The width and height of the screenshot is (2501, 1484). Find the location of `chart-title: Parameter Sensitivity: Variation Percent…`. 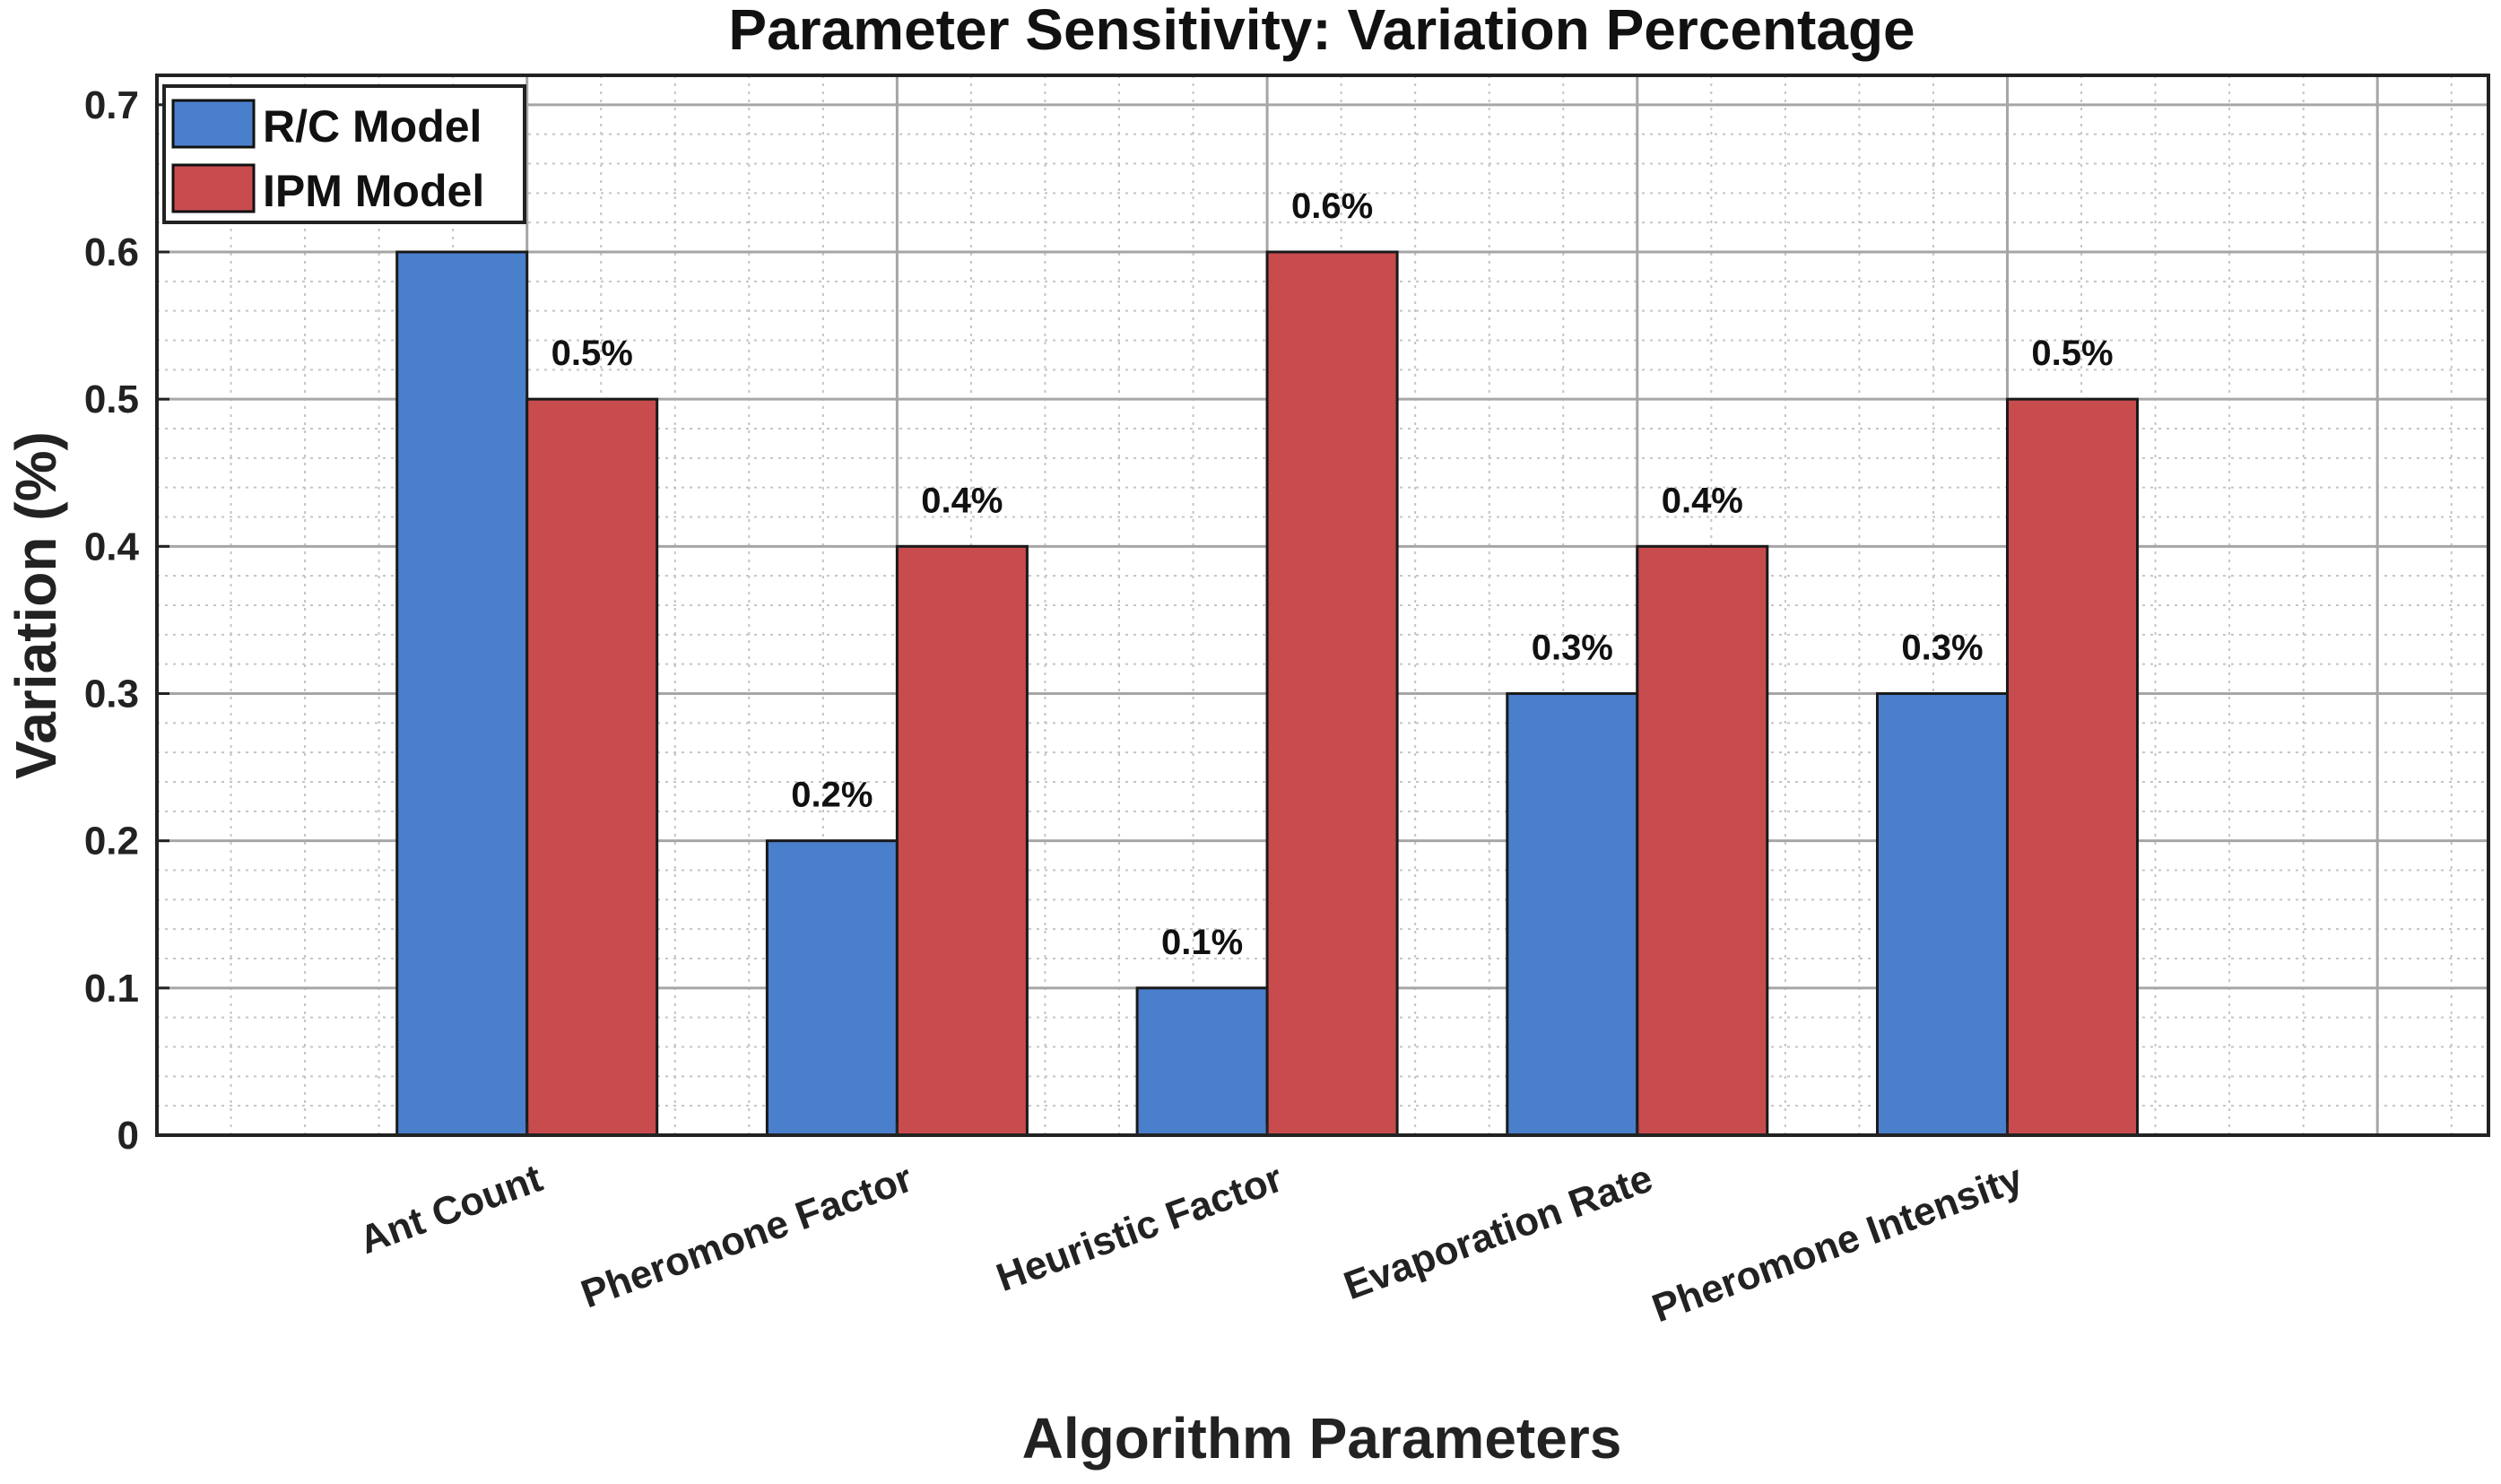

chart-title: Parameter Sensitivity: Variation Percent… is located at coordinates (1321, 31).